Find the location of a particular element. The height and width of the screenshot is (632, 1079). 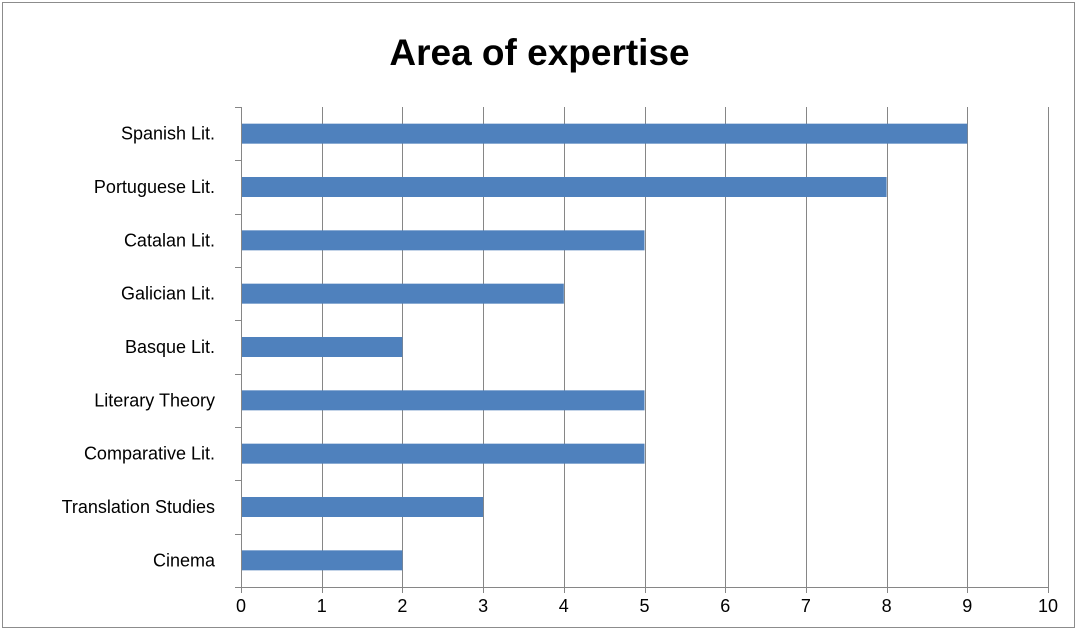

category-label: Translation Studies is located at coordinates (138, 507).